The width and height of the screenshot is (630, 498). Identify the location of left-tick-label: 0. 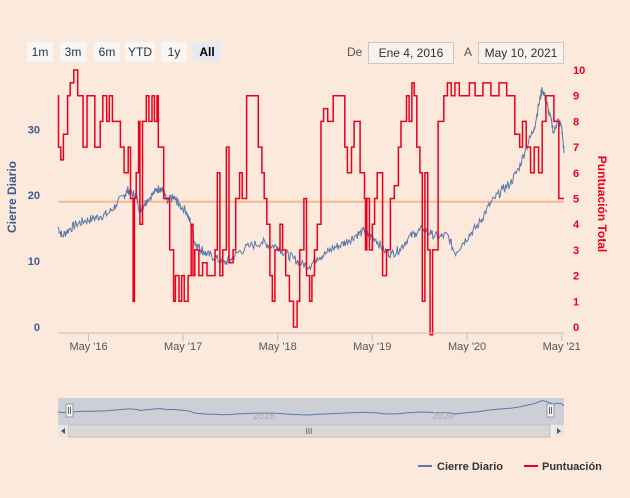
(37, 328).